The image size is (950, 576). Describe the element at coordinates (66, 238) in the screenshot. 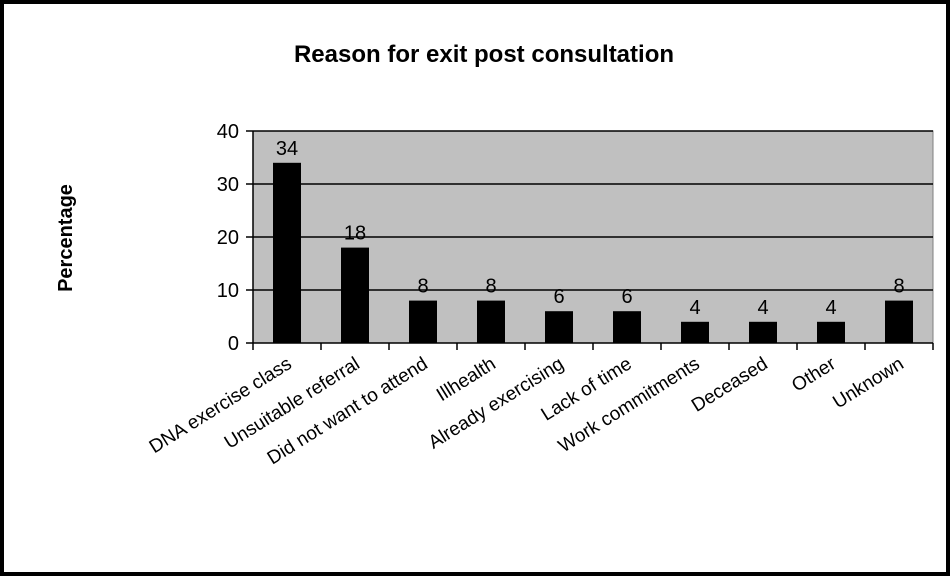

I see `y-axis-label: Percentage` at that location.